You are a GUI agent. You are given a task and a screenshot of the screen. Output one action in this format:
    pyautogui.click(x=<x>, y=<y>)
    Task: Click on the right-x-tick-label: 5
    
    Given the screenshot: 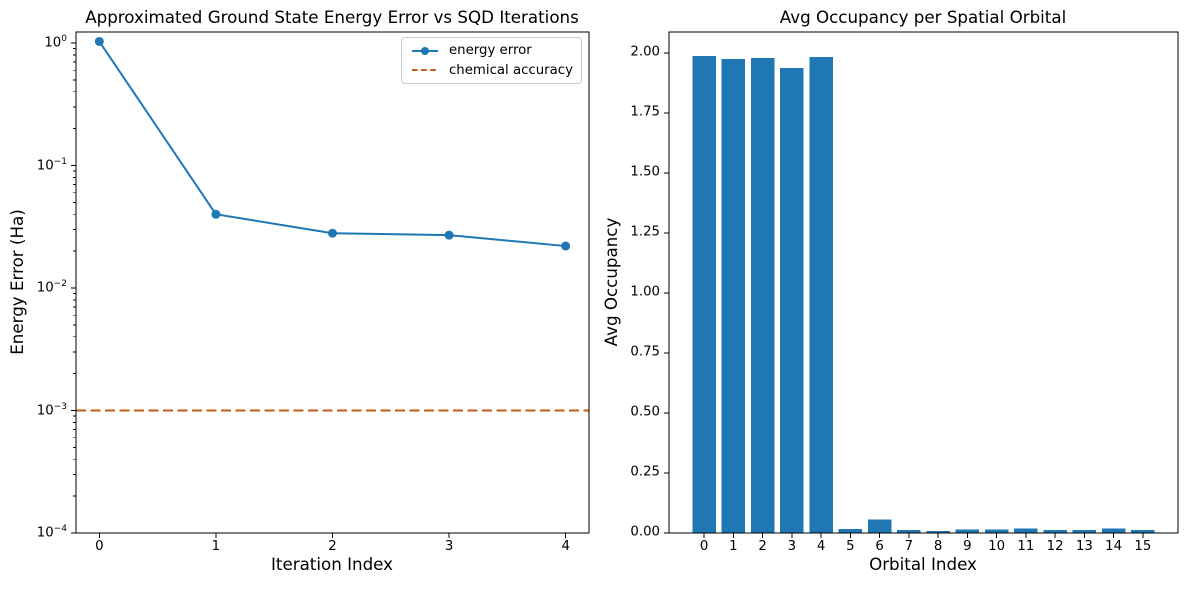 What is the action you would take?
    pyautogui.click(x=850, y=546)
    